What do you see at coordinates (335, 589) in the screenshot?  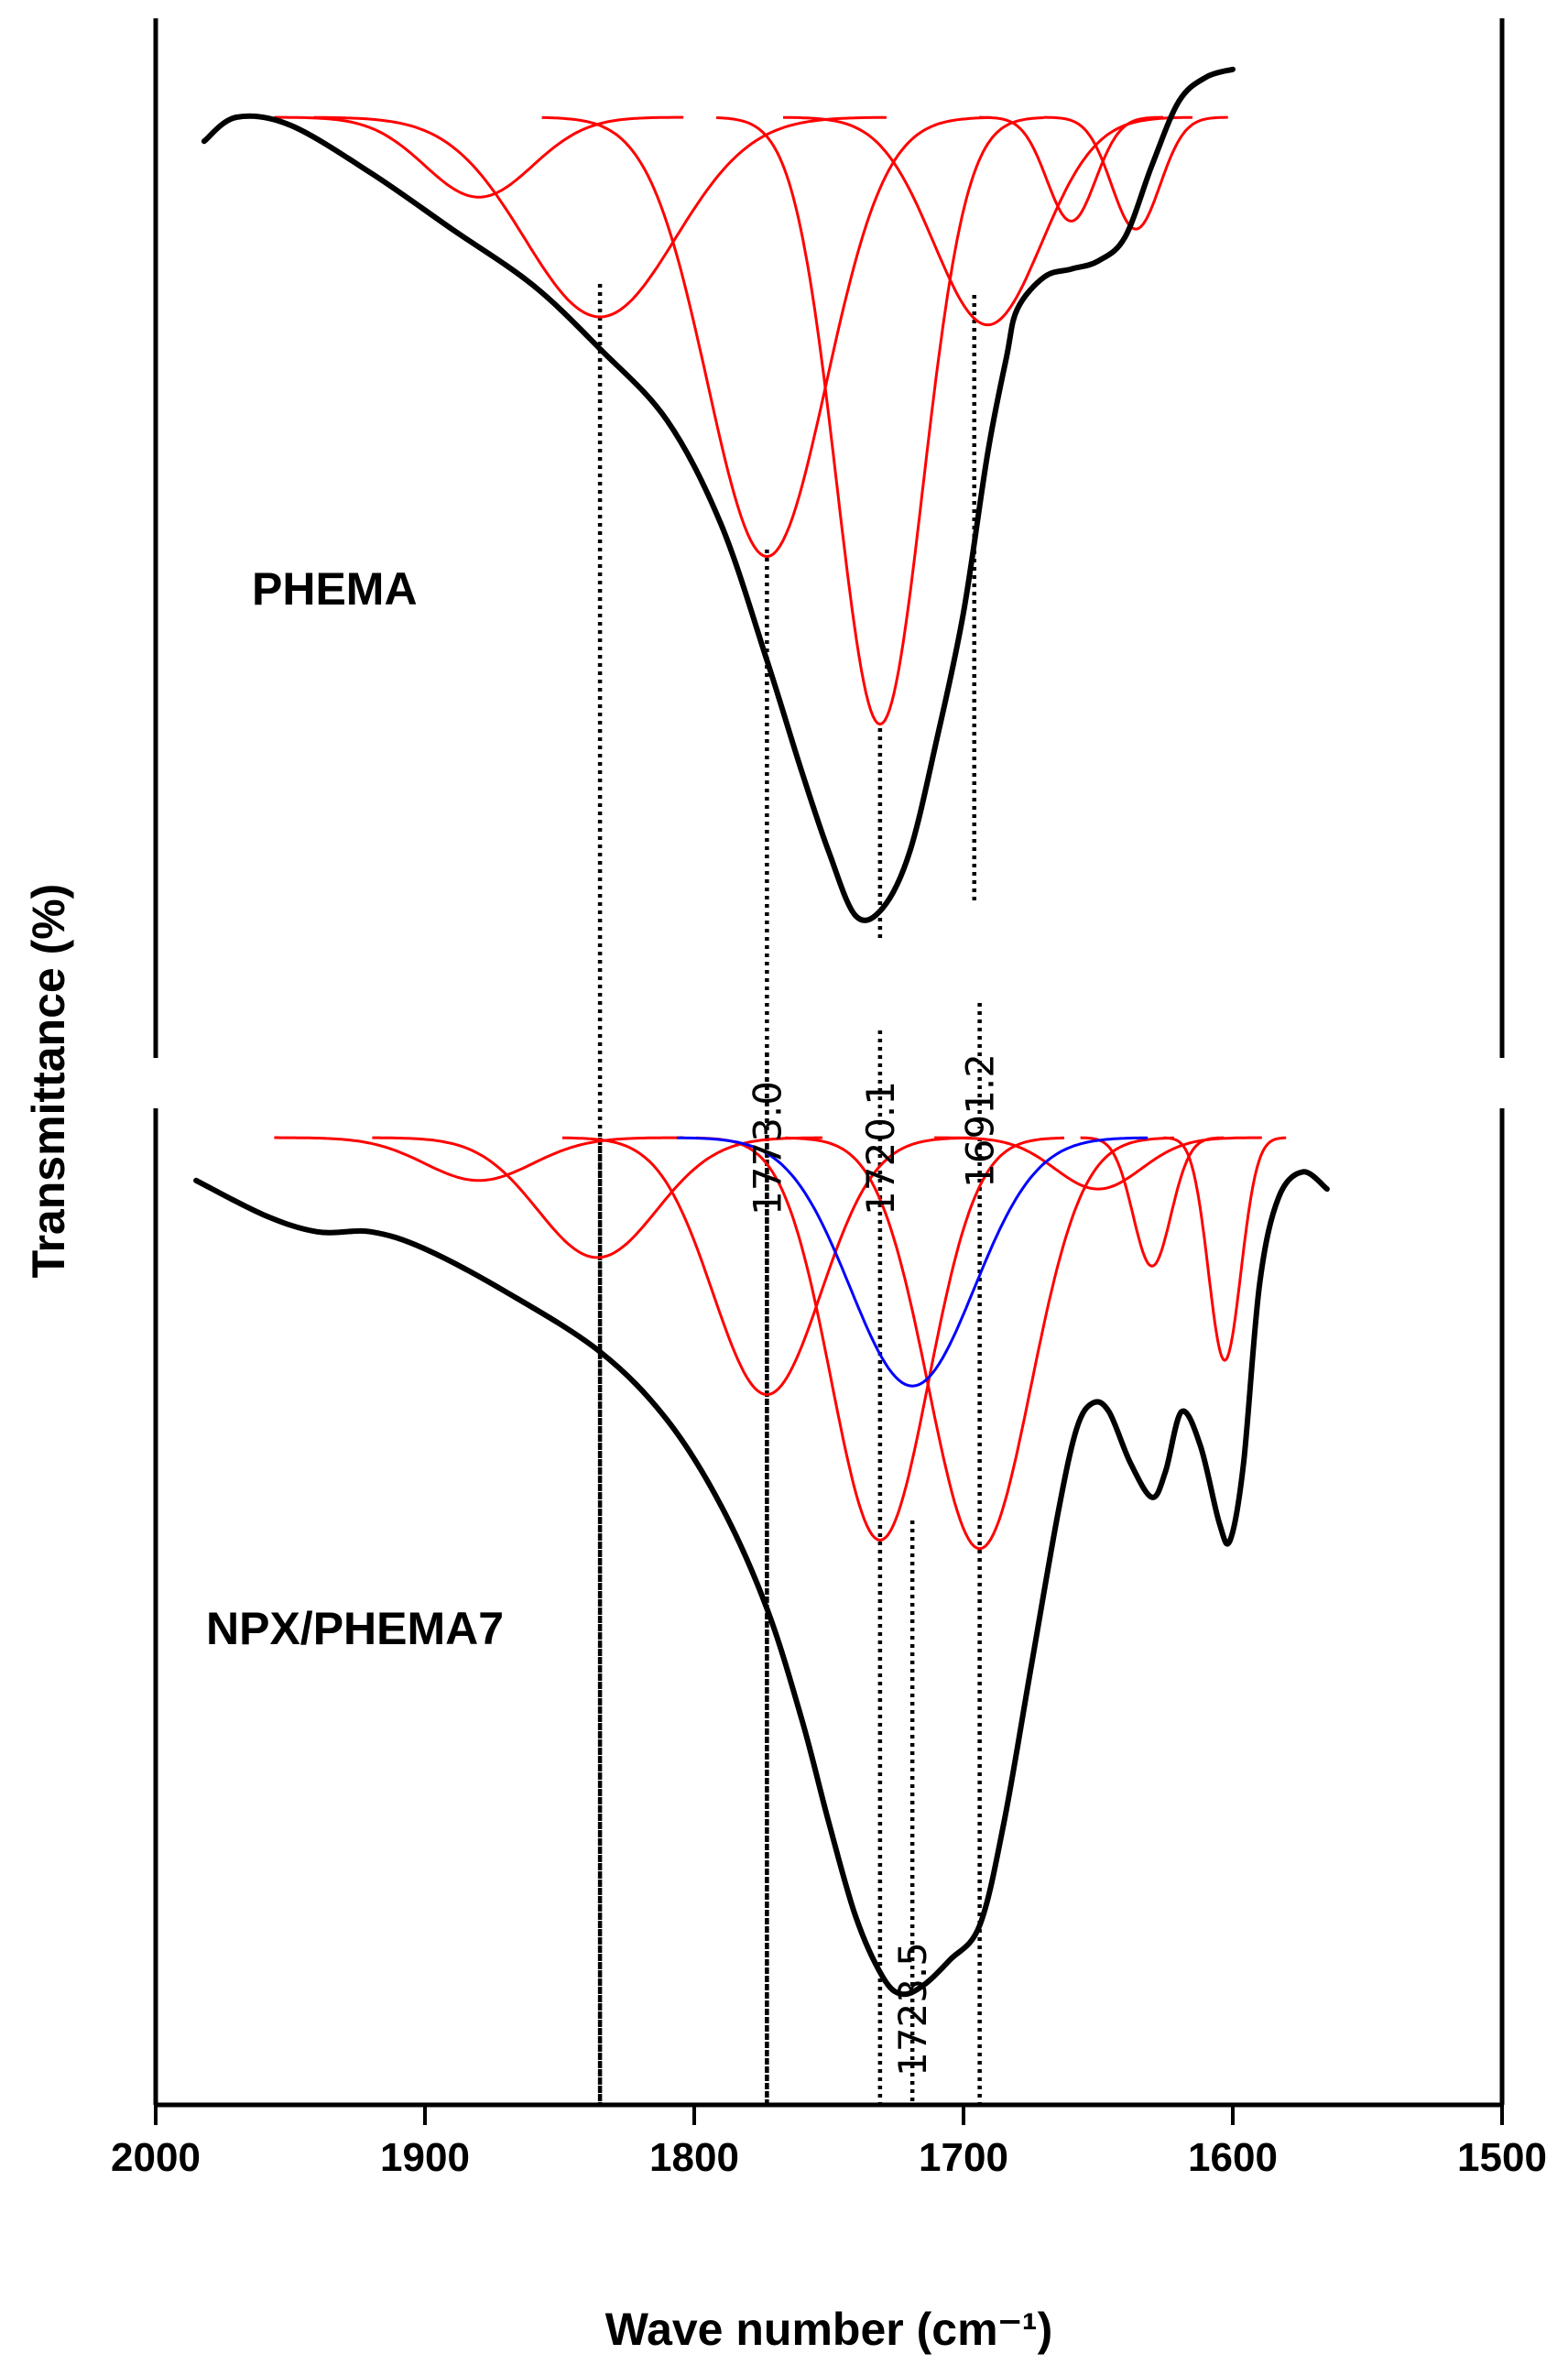 I see `panel-label-1: PHEMA` at bounding box center [335, 589].